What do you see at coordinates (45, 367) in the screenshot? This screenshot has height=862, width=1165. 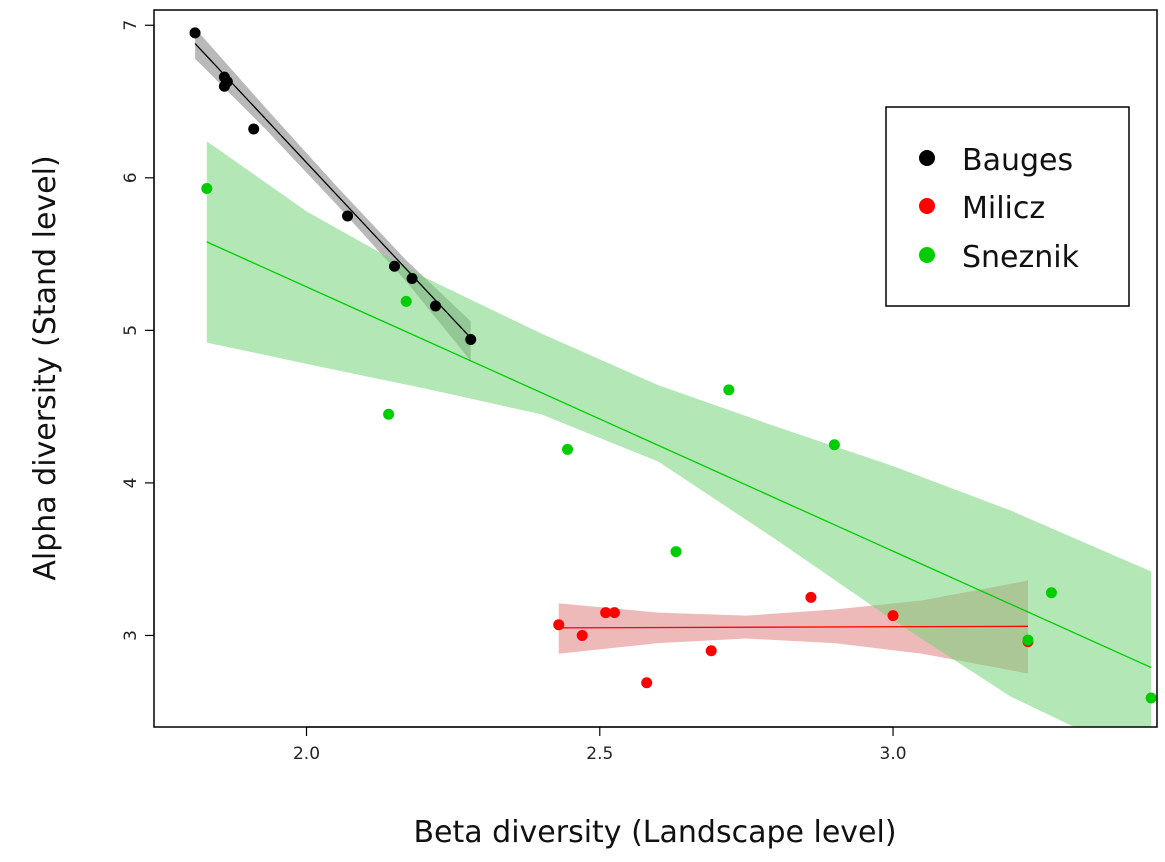 I see `y-axis-title: Alpha diversity (Stand level)` at bounding box center [45, 367].